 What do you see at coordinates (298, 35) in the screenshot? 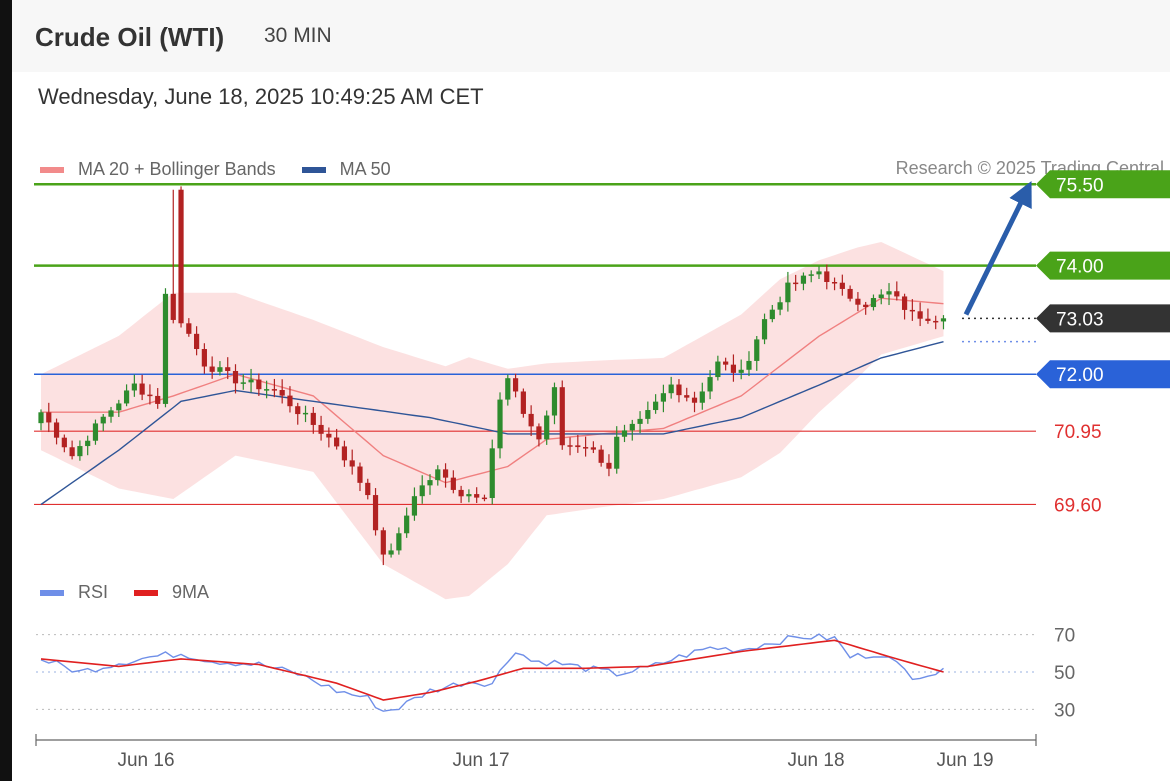
I see `interval-label: 30 MIN` at bounding box center [298, 35].